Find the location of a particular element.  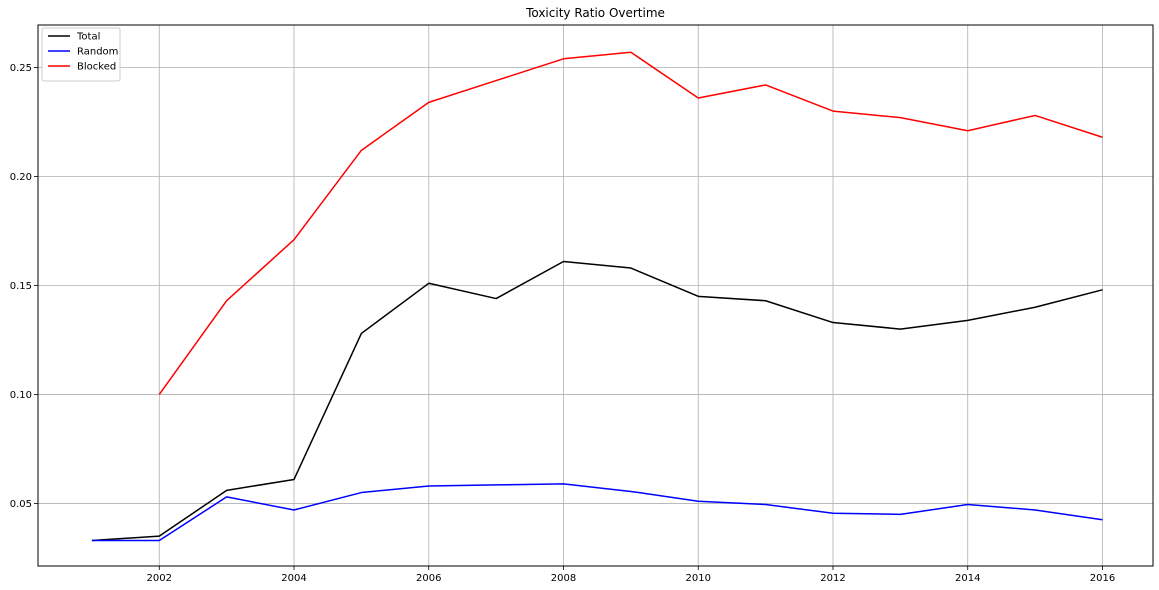

x-tick-label: 2004 is located at coordinates (293, 578).